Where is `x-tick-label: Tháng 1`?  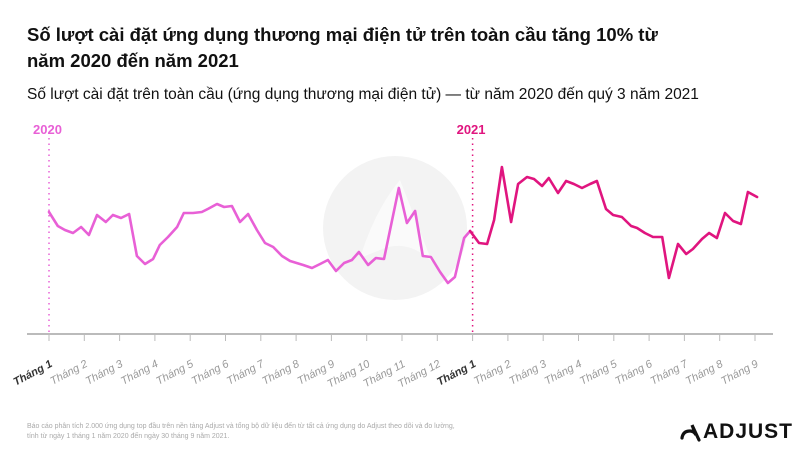 x-tick-label: Tháng 1 is located at coordinates (33, 373).